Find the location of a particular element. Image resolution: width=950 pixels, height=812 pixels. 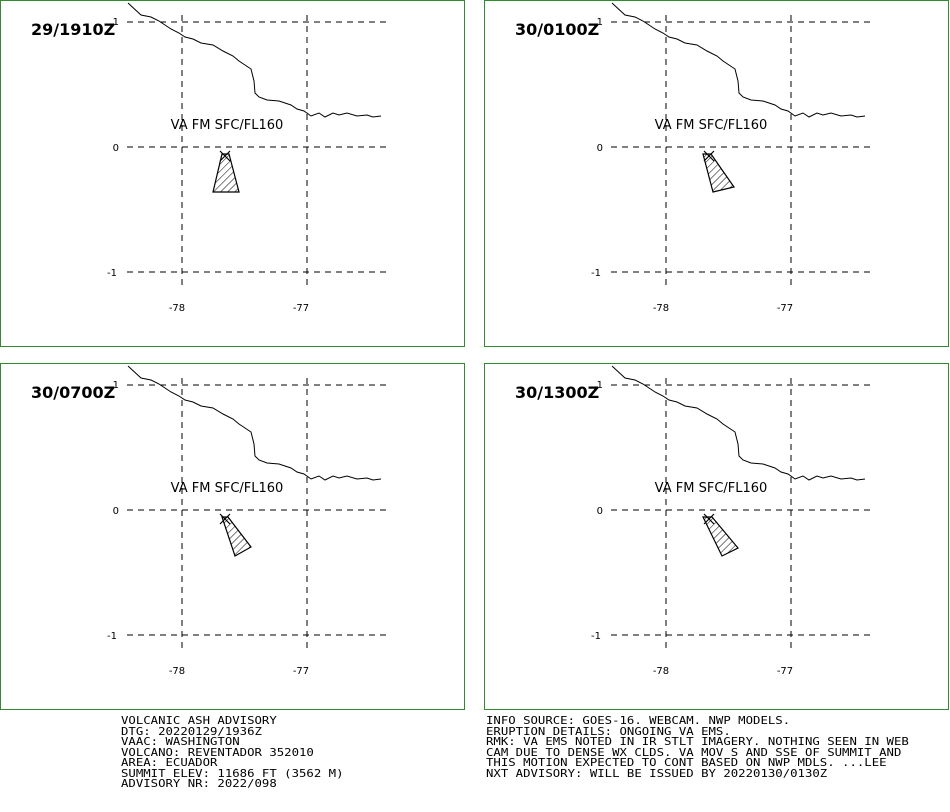

advisory-line: ADVISORY NR: 2022/098 is located at coordinates (199, 783).